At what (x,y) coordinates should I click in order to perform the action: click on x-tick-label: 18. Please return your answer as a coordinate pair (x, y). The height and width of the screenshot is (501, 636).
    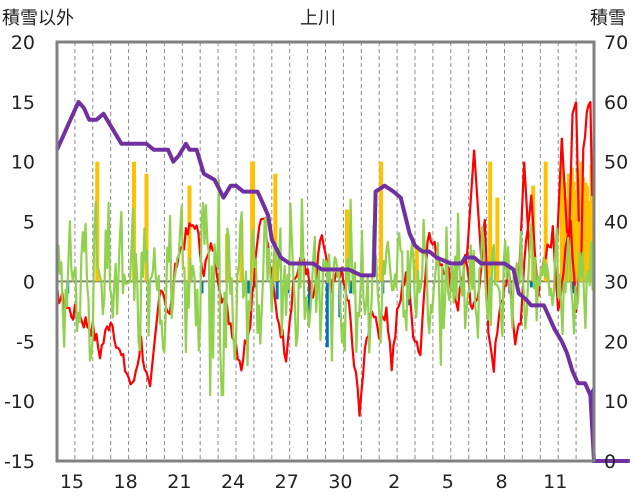
    Looking at the image, I should click on (126, 482).